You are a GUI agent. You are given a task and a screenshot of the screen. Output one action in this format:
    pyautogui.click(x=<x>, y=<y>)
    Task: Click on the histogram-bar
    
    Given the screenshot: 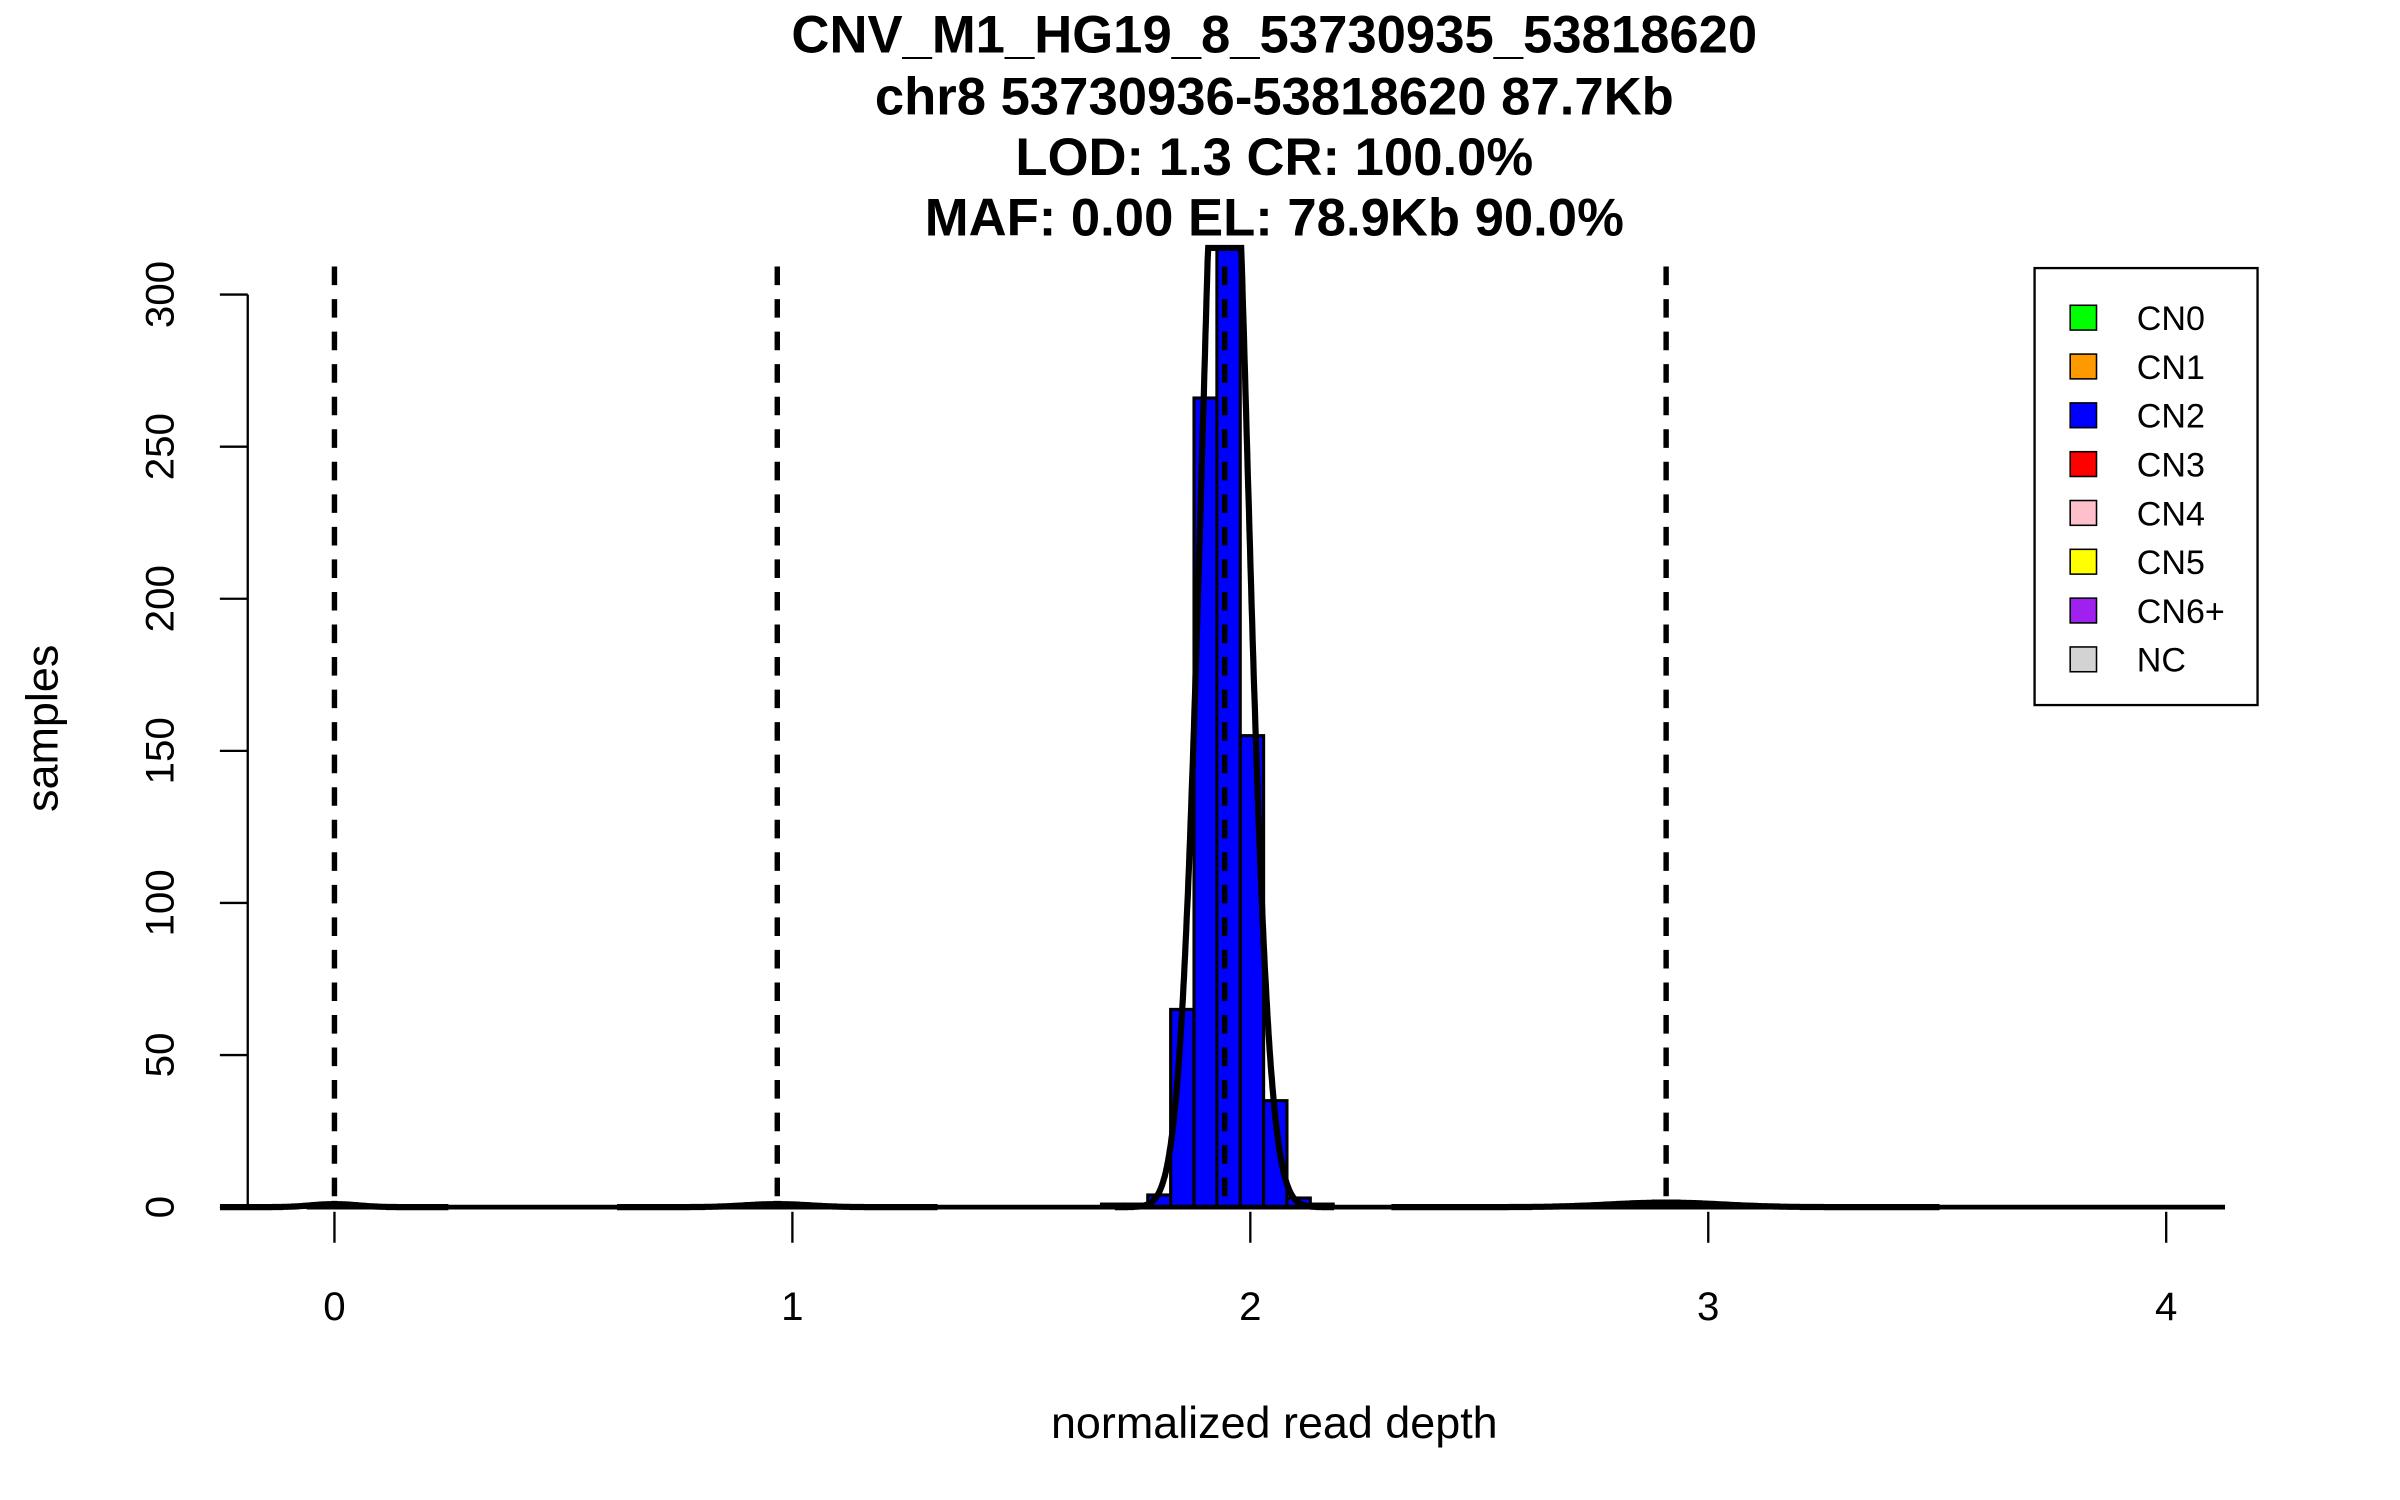 What is the action you would take?
    pyautogui.click(x=1228, y=727)
    